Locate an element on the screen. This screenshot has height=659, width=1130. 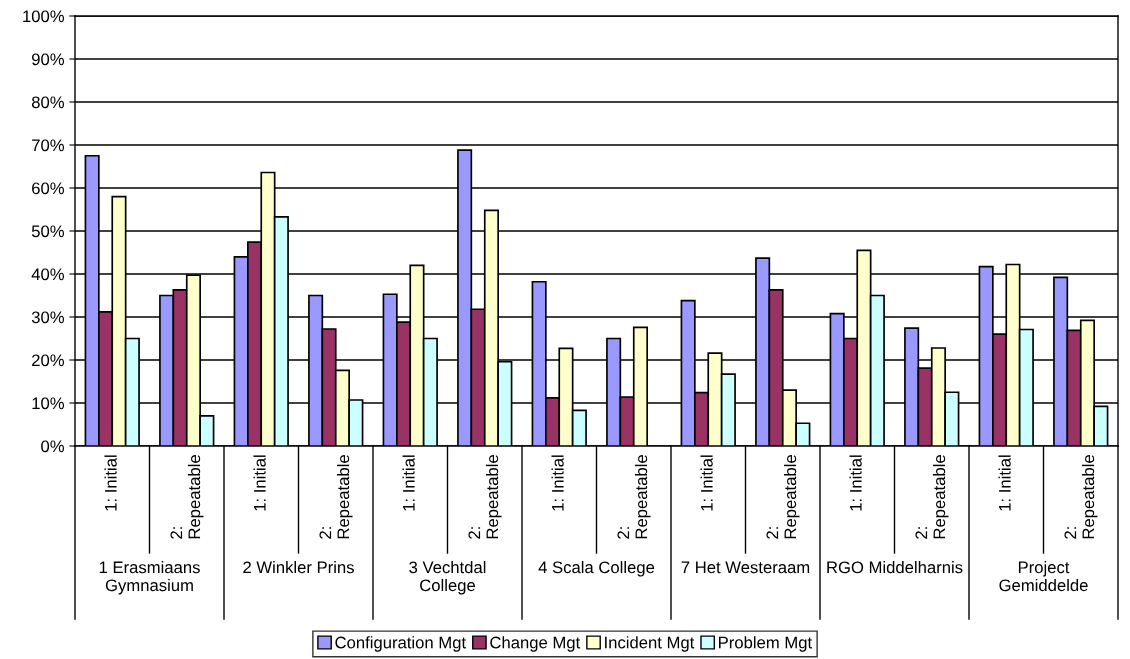
legend-label: Incident Mgt is located at coordinates (650, 644).